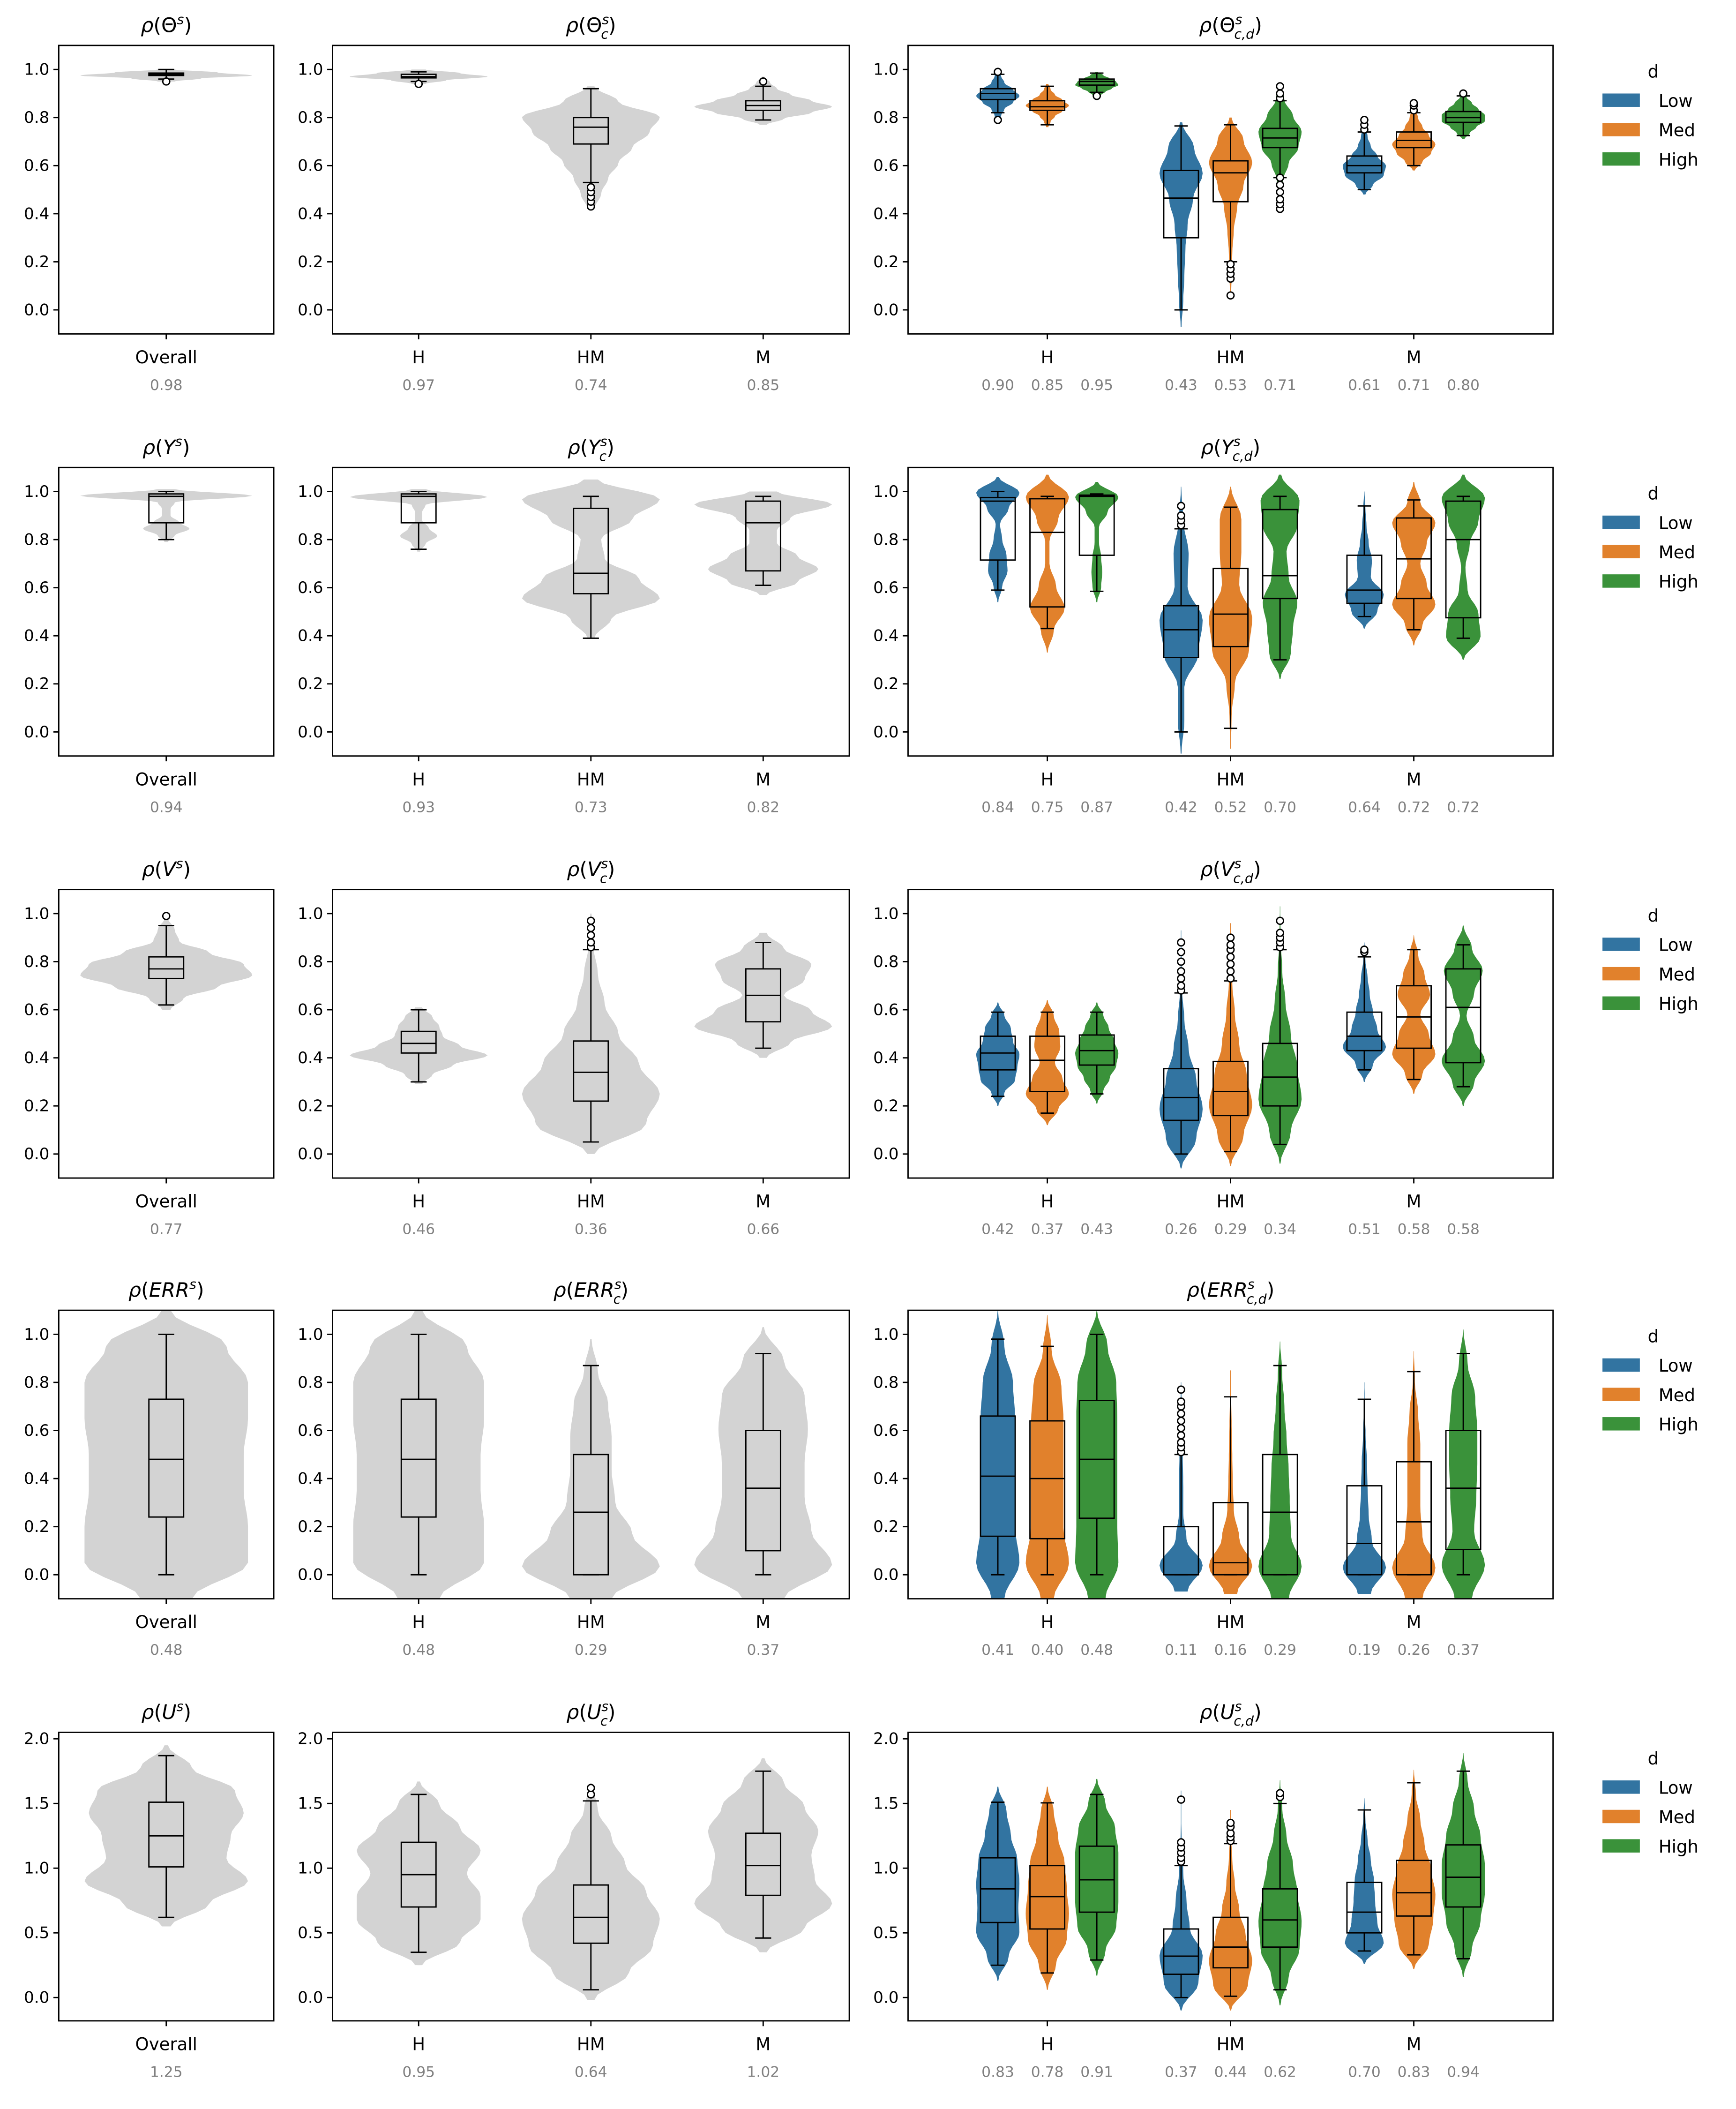 This screenshot has width=1736, height=2109. Describe the element at coordinates (419, 2072) in the screenshot. I see `mean-label: 0.95` at that location.